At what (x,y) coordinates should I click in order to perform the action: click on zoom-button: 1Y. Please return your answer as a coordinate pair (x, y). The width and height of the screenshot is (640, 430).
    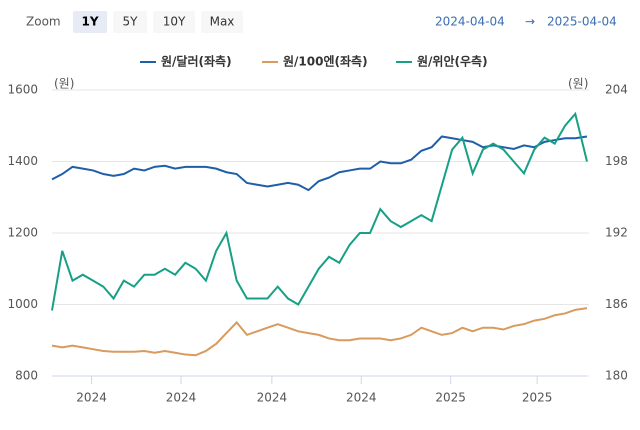
    Looking at the image, I should click on (90, 22).